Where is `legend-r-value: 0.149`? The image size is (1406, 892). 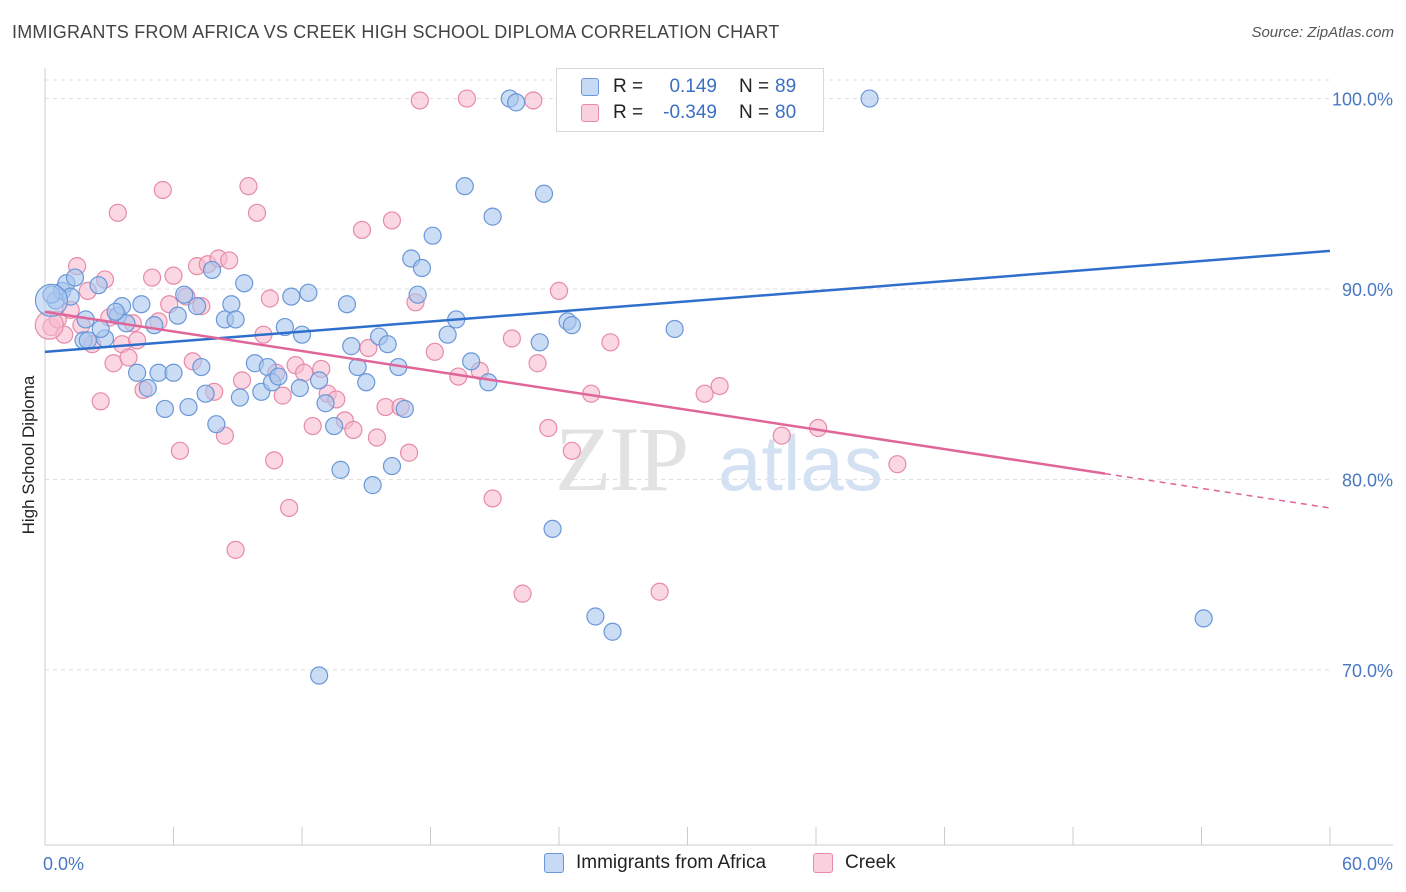
legend-r-value: 0.149 is located at coordinates (693, 86).